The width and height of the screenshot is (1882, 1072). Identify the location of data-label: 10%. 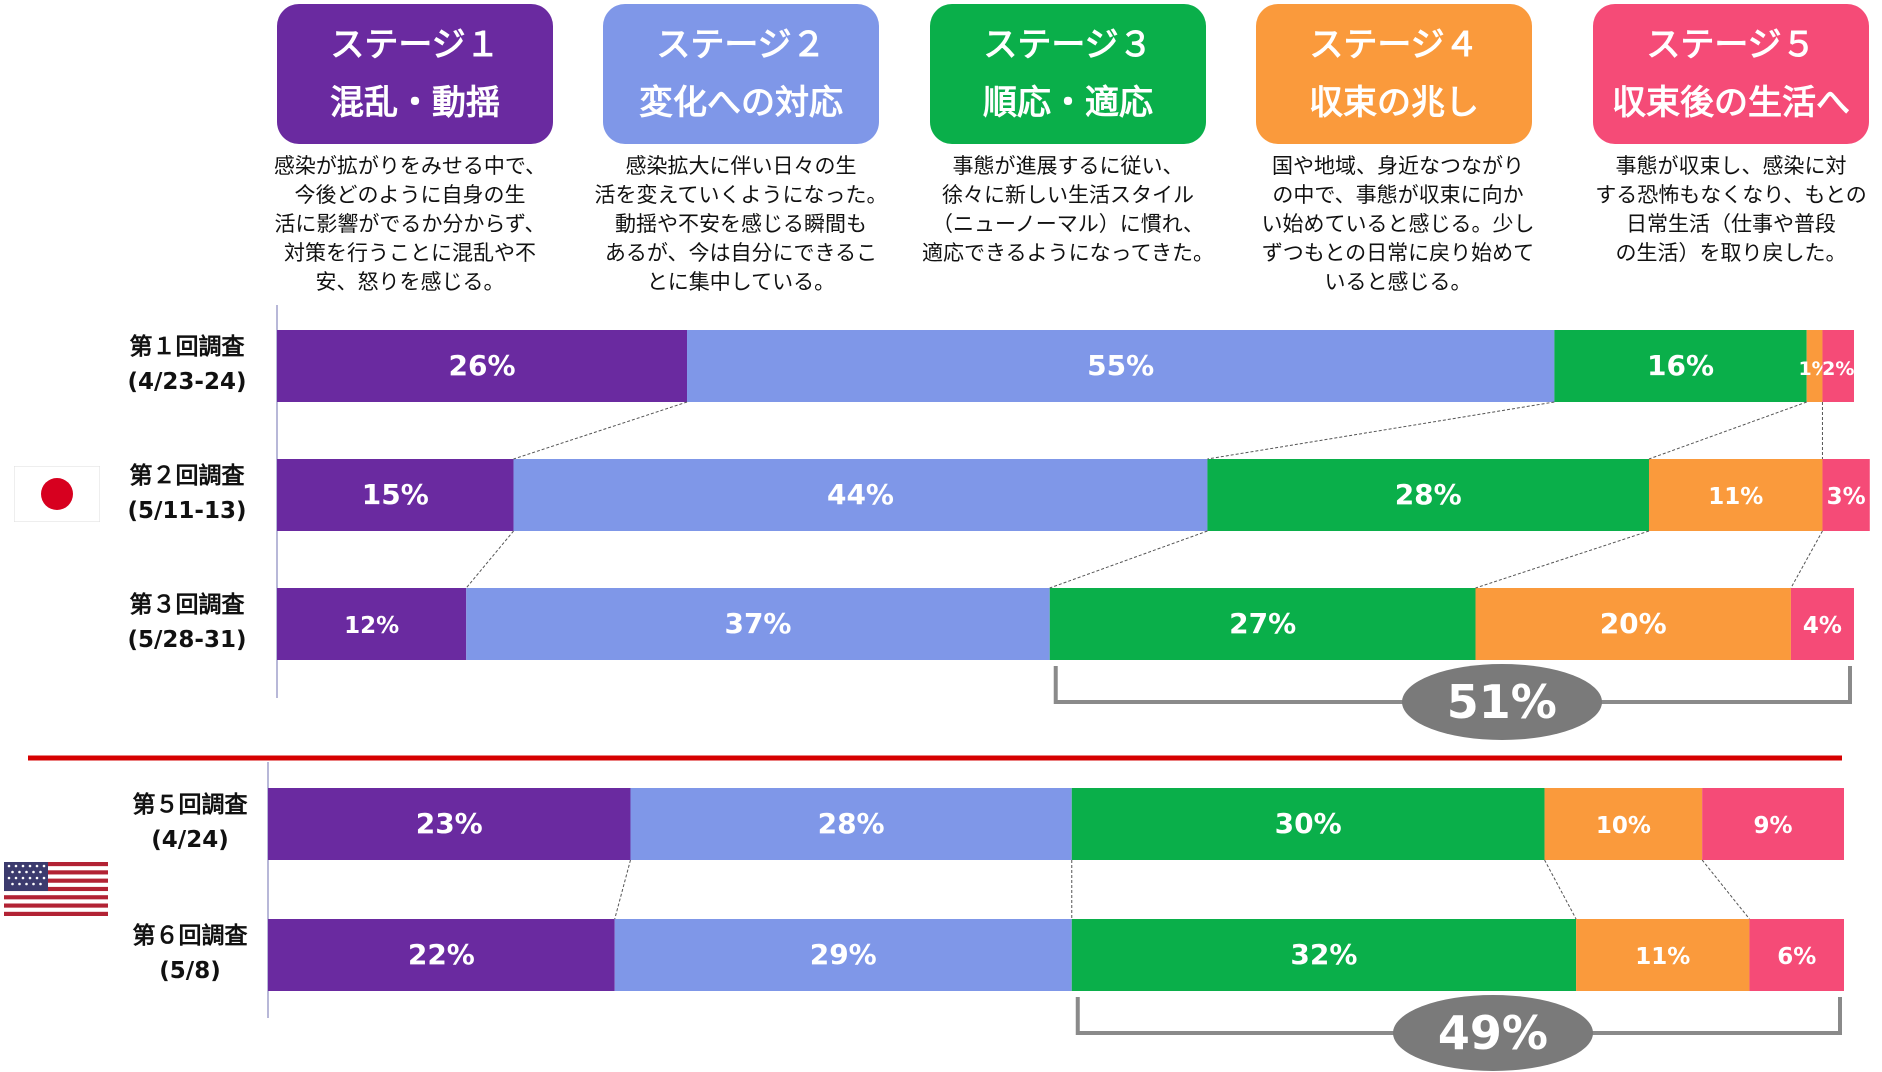
(1623, 826).